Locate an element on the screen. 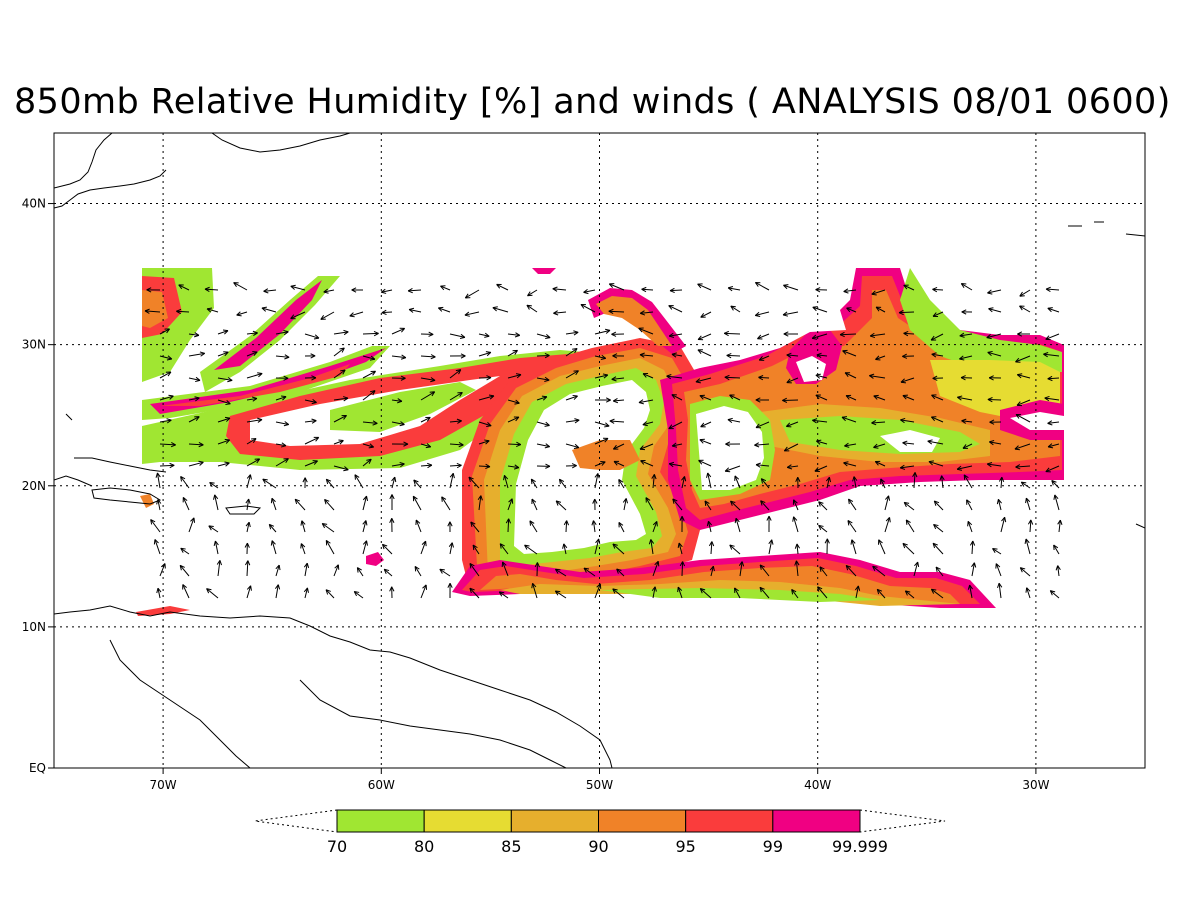 This screenshot has width=1200, height=900. latitude-labels: EQ 10N 20N 30N 40N is located at coordinates (38, 486).